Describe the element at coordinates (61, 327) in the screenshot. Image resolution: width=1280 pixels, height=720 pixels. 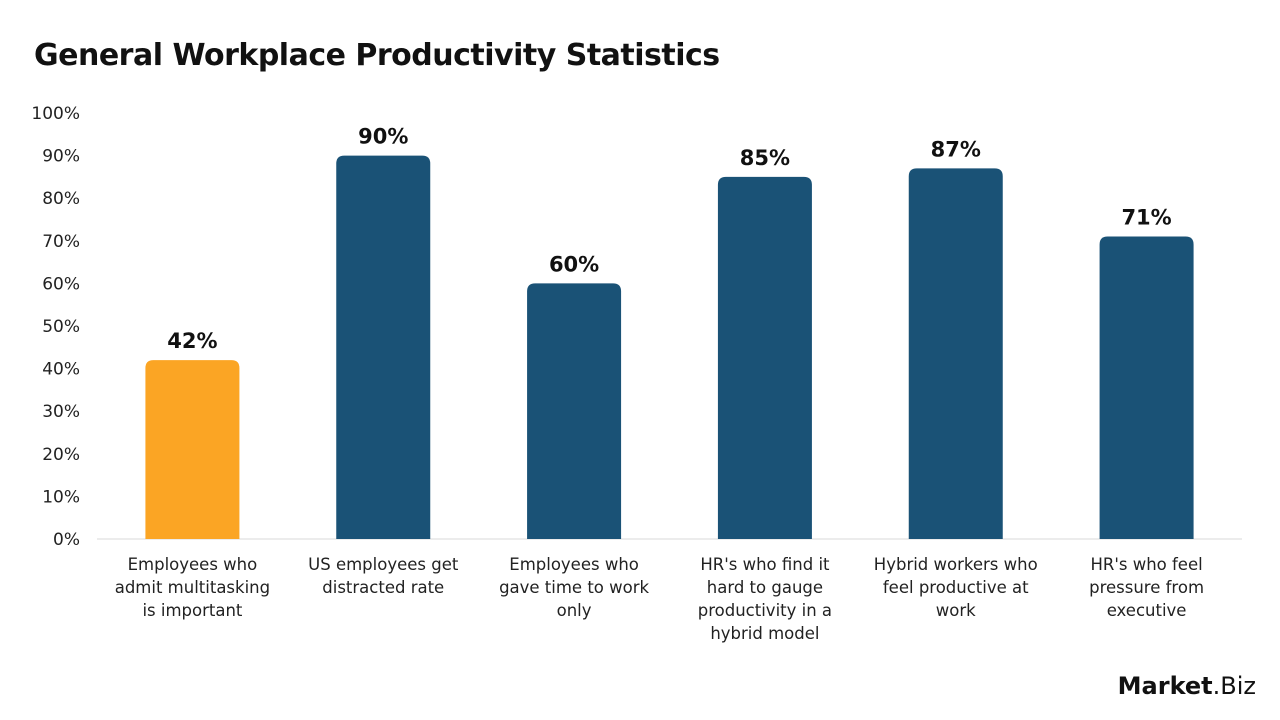
I see `y-tick-label: 50%` at that location.